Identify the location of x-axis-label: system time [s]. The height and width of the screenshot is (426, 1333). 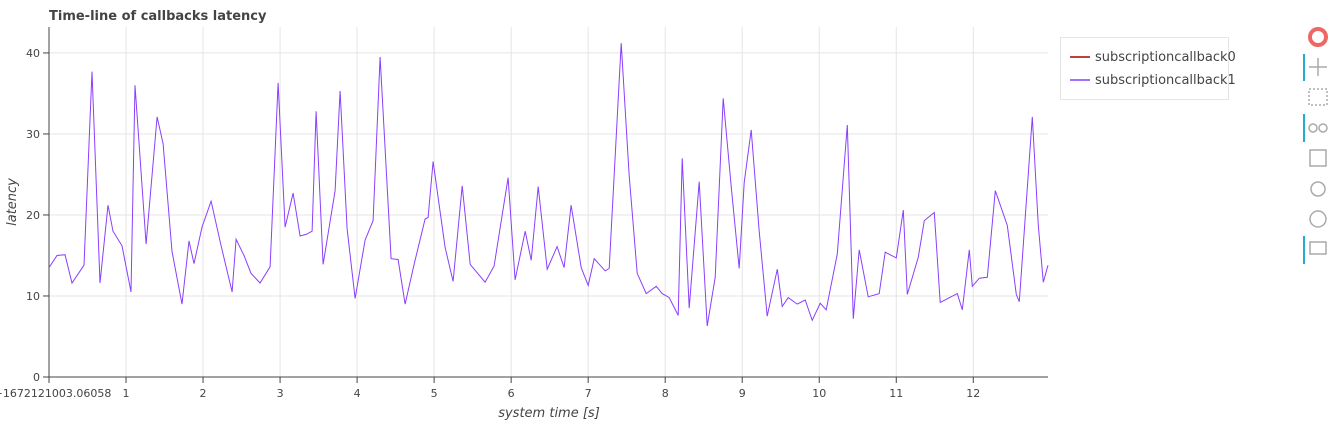
(549, 413).